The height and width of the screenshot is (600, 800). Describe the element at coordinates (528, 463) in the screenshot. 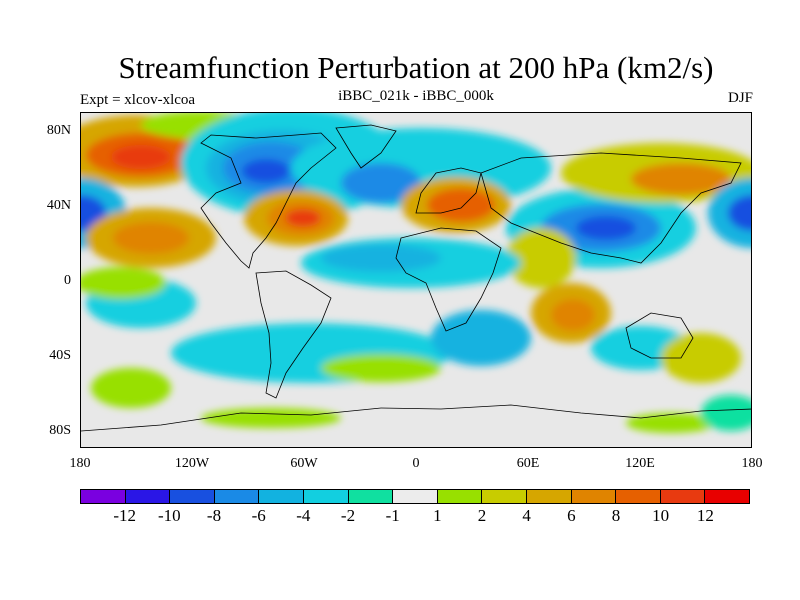

I see `x-tick-label: 60E` at that location.